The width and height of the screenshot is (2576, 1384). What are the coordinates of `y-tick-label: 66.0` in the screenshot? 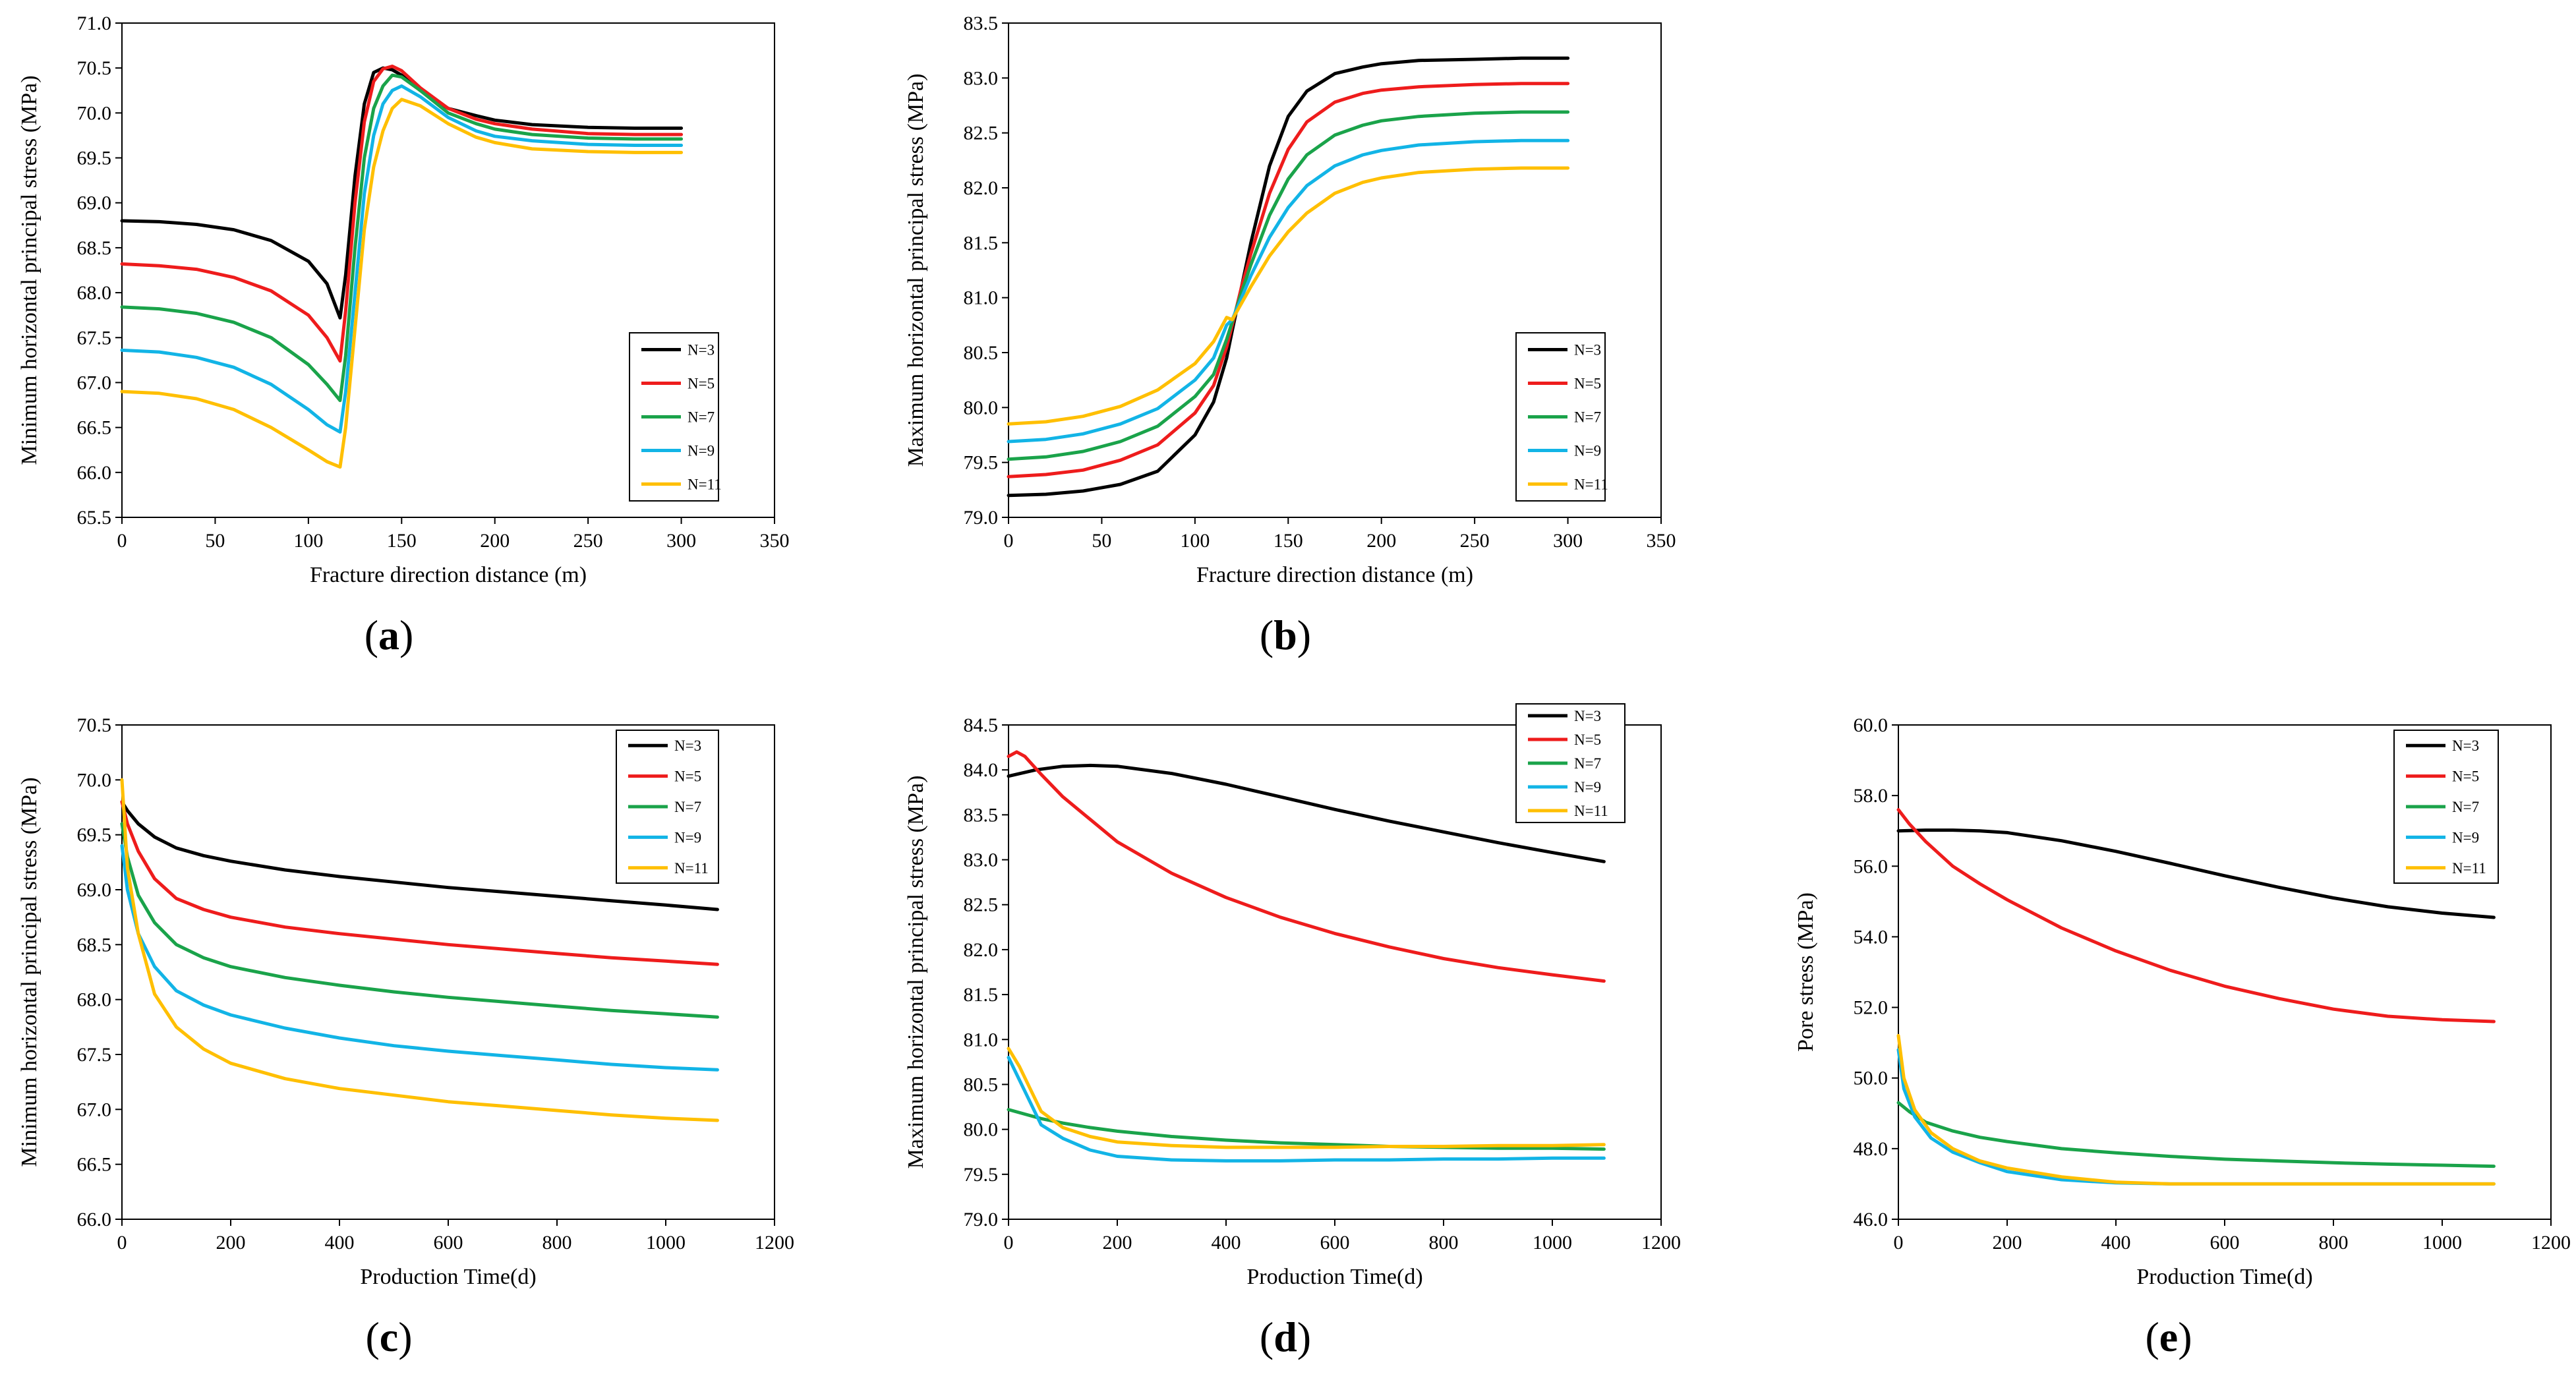 It's located at (94, 1219).